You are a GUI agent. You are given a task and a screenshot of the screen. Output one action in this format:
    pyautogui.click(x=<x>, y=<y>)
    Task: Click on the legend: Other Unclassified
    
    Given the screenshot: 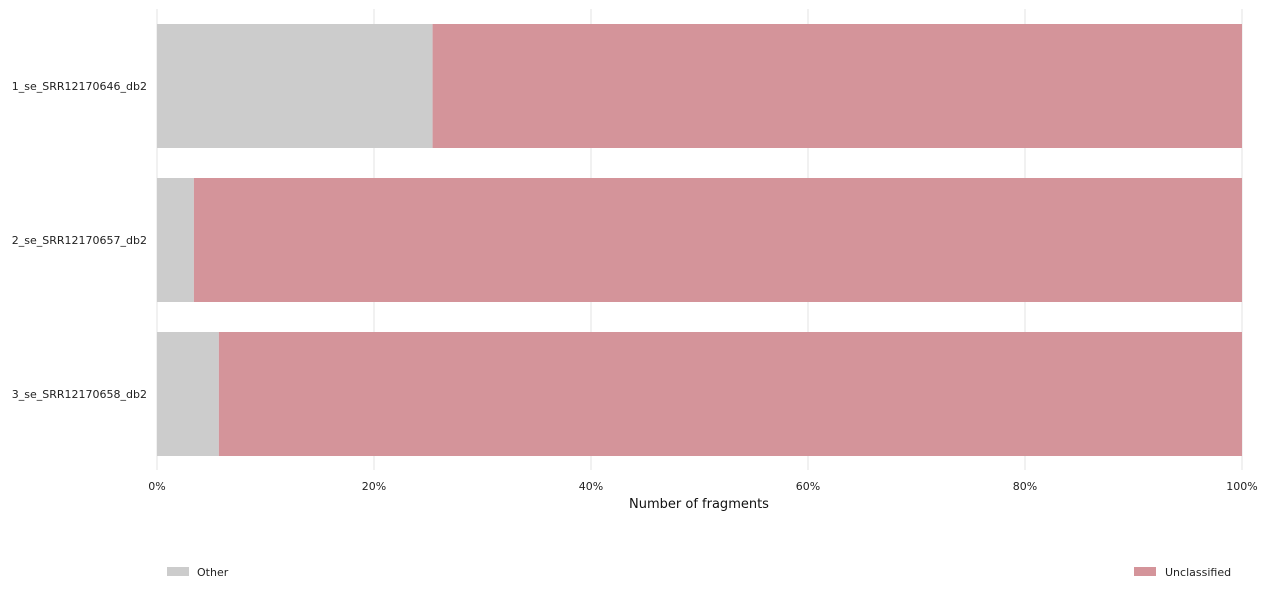 What is the action you would take?
    pyautogui.click(x=699, y=572)
    